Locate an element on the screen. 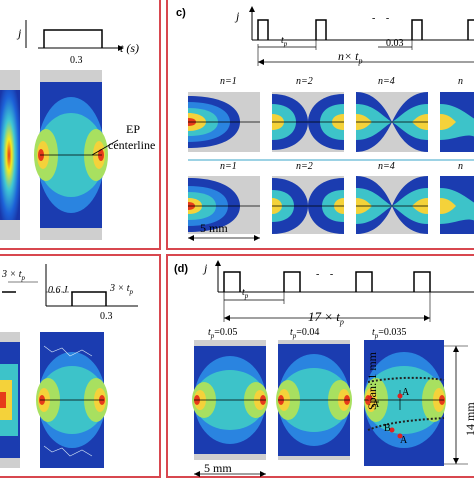 This screenshot has width=474, height=490. panel-c-j-label: j is located at coordinates (238, 16).